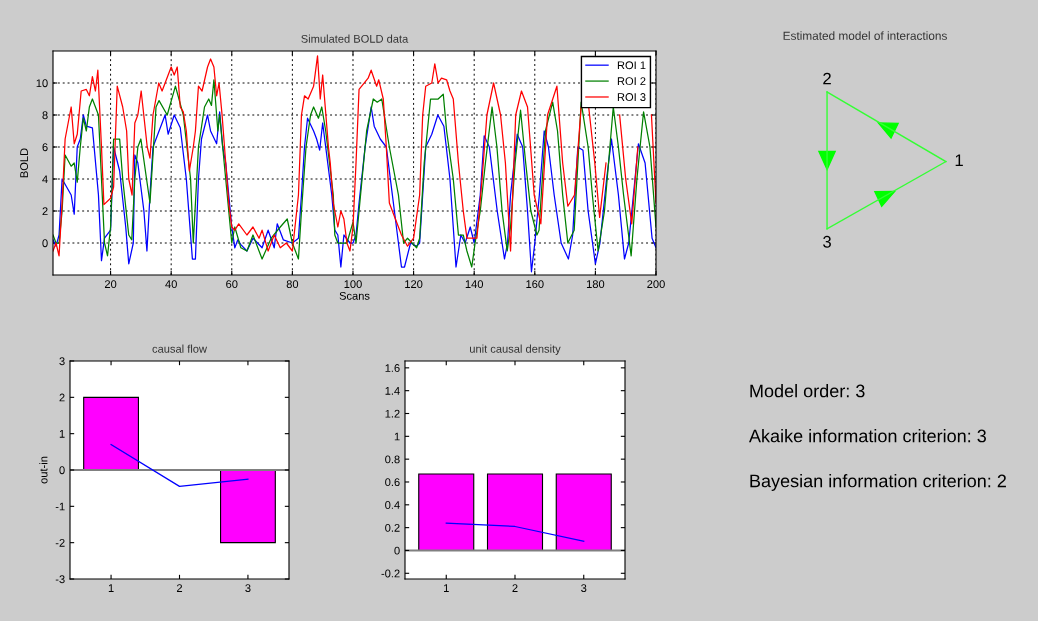 The image size is (1038, 621). I want to click on chart-title: causal flow, so click(180, 348).